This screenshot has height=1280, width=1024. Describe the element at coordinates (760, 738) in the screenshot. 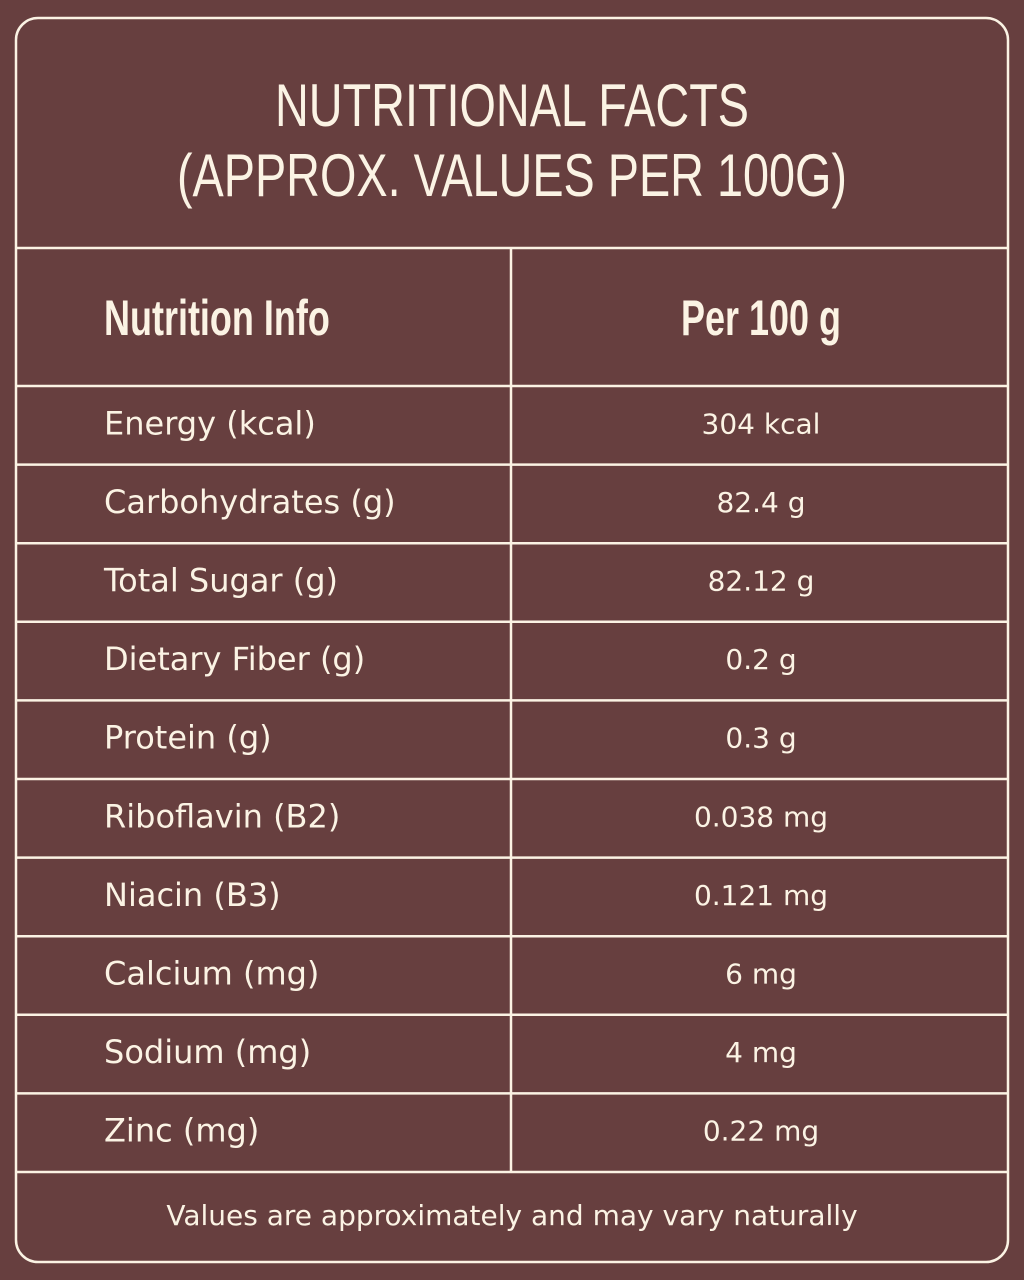

I see `row-value: 0.3 g` at that location.